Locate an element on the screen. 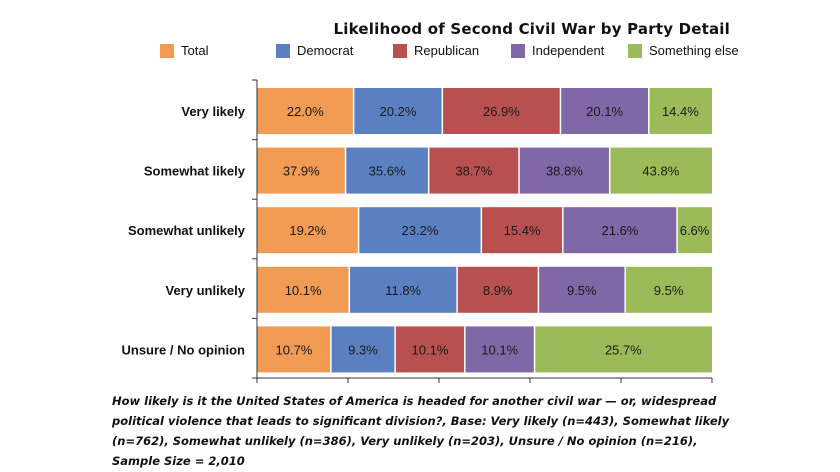  category-label-somewhat-unlikely: Somewhat unlikely is located at coordinates (187, 230).